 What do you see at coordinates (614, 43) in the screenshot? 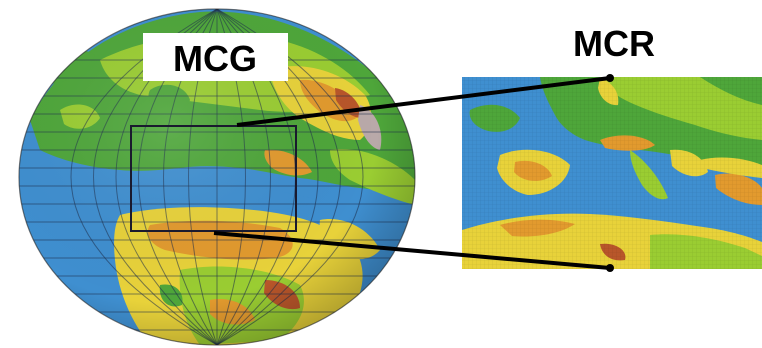
I see `regional-model-label: MCR` at bounding box center [614, 43].